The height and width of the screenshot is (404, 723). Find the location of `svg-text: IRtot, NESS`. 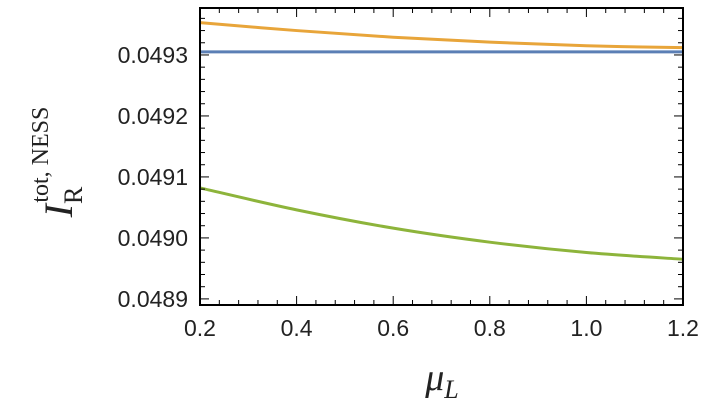

svg-text: IRtot, NESS is located at coordinates (58, 163).